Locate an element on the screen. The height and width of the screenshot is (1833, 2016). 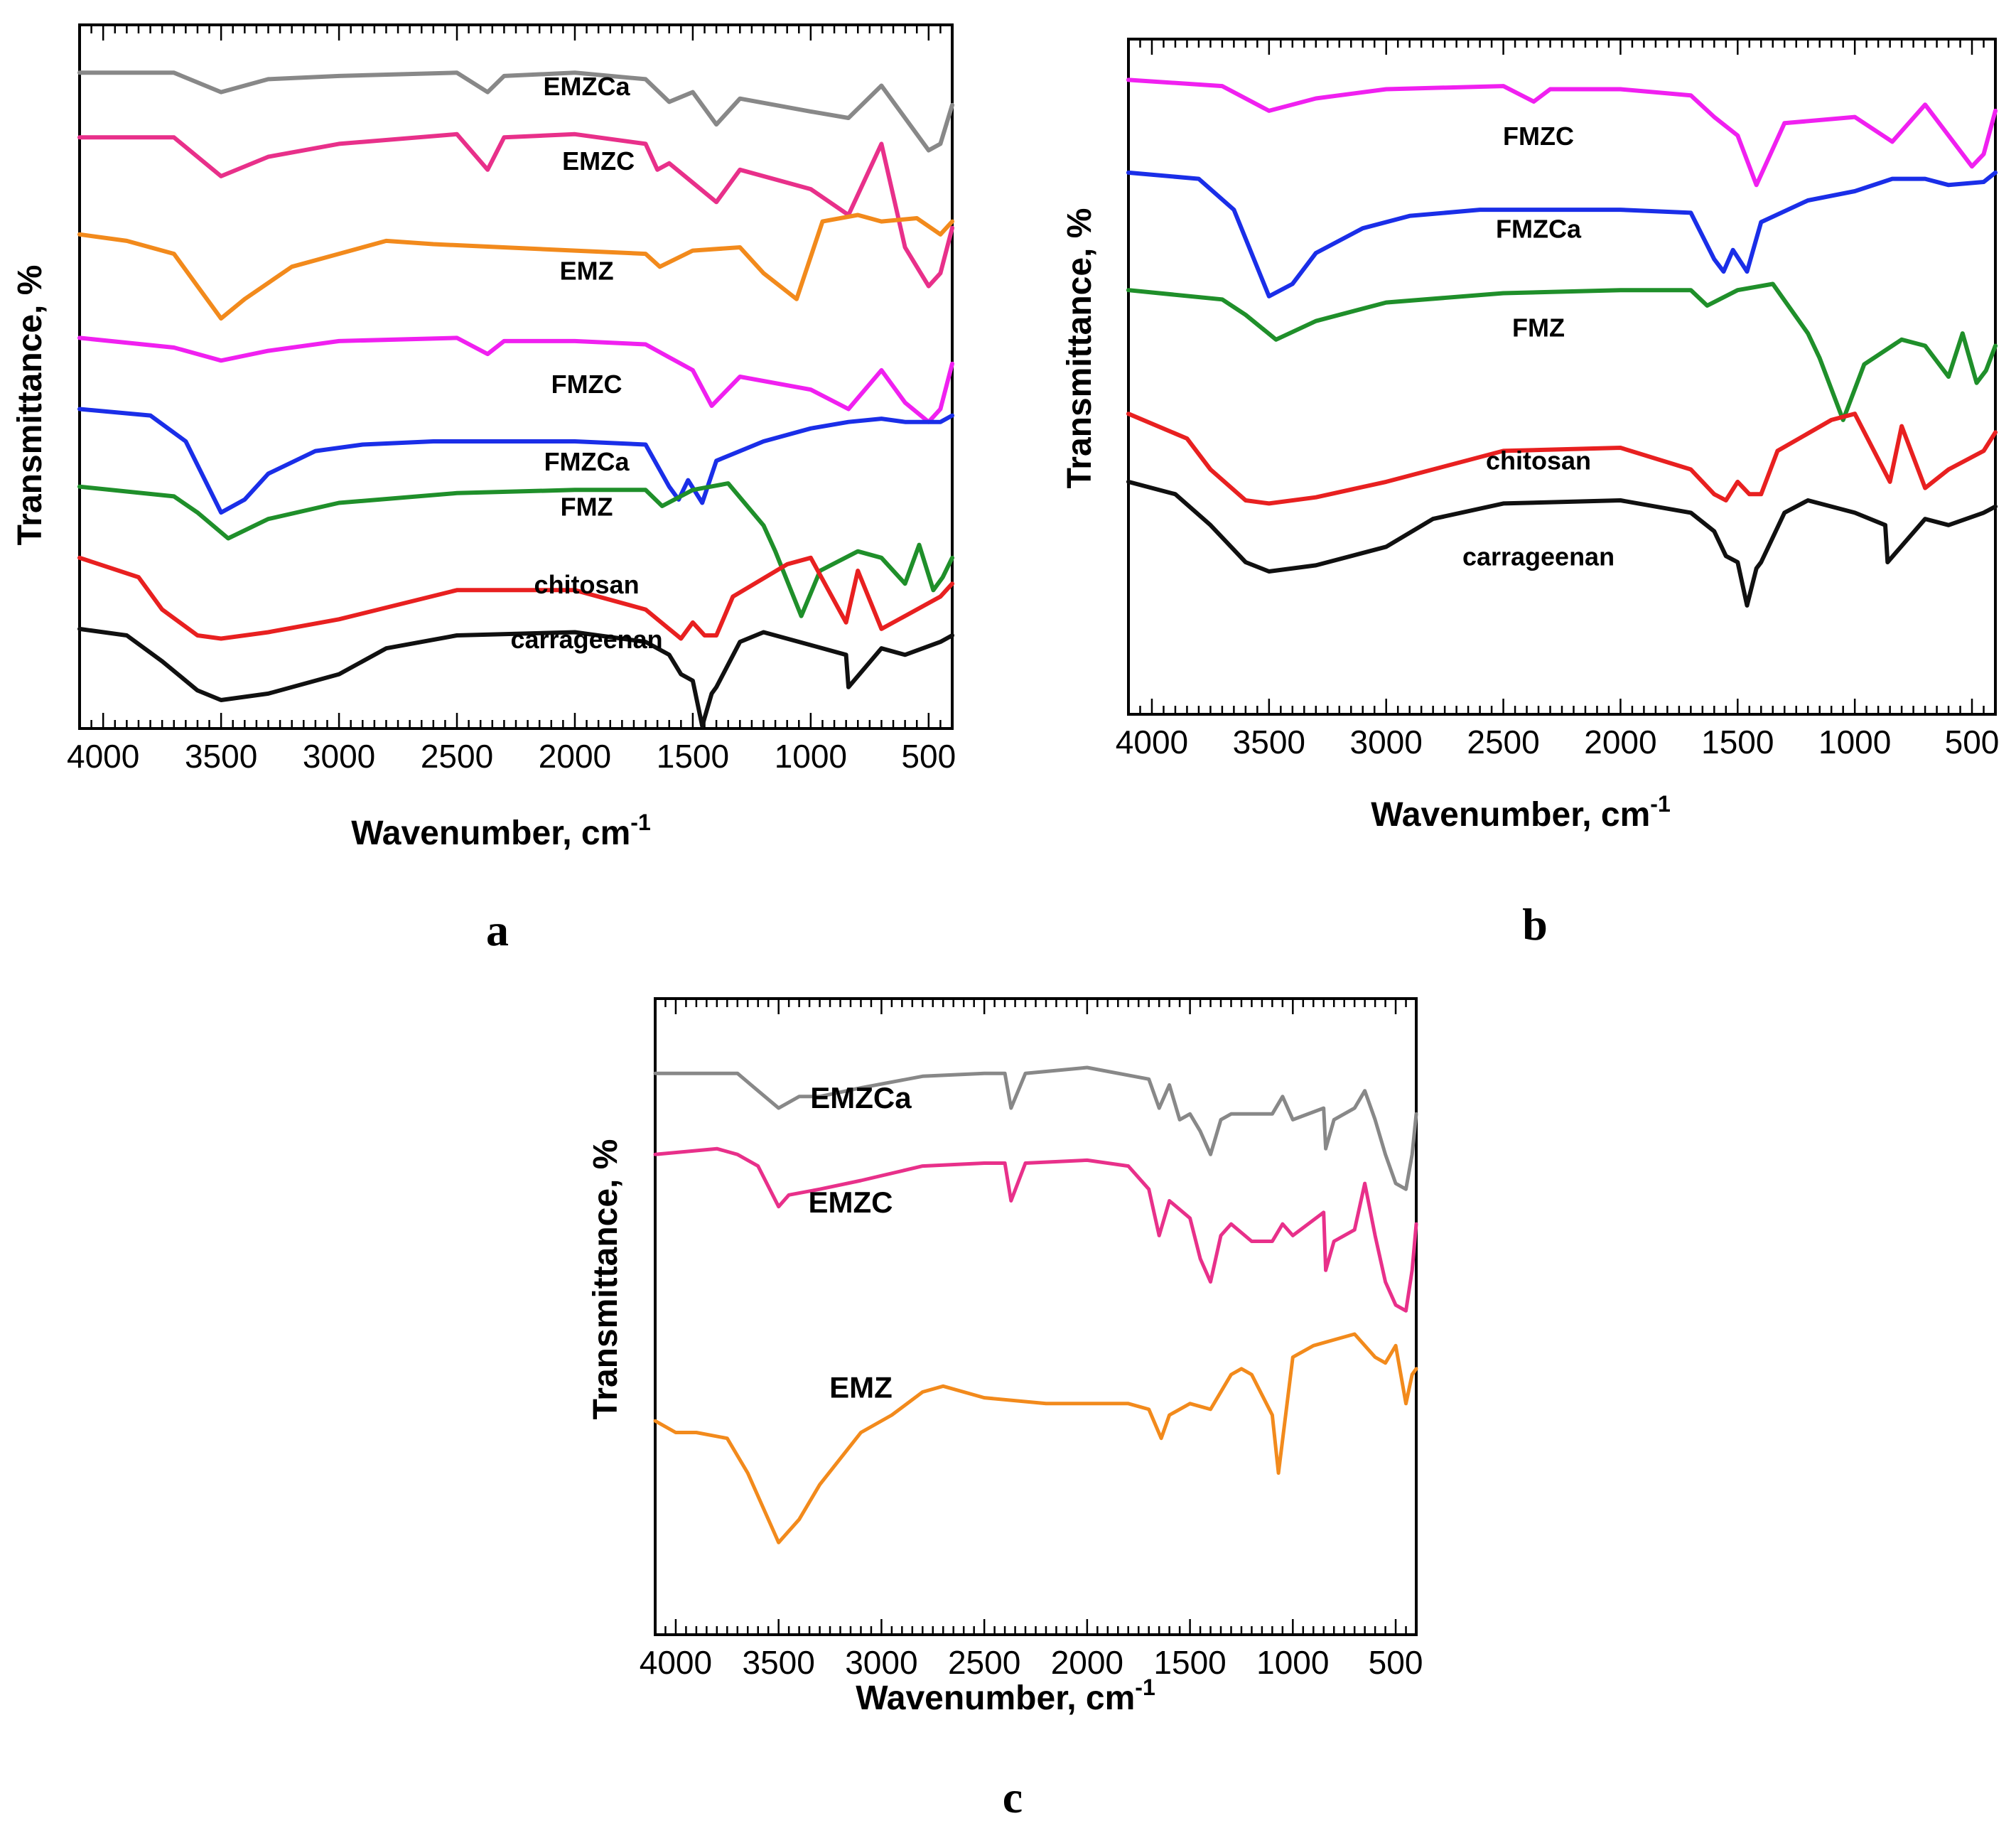
x-minor-ticks is located at coordinates (1036, 1317).